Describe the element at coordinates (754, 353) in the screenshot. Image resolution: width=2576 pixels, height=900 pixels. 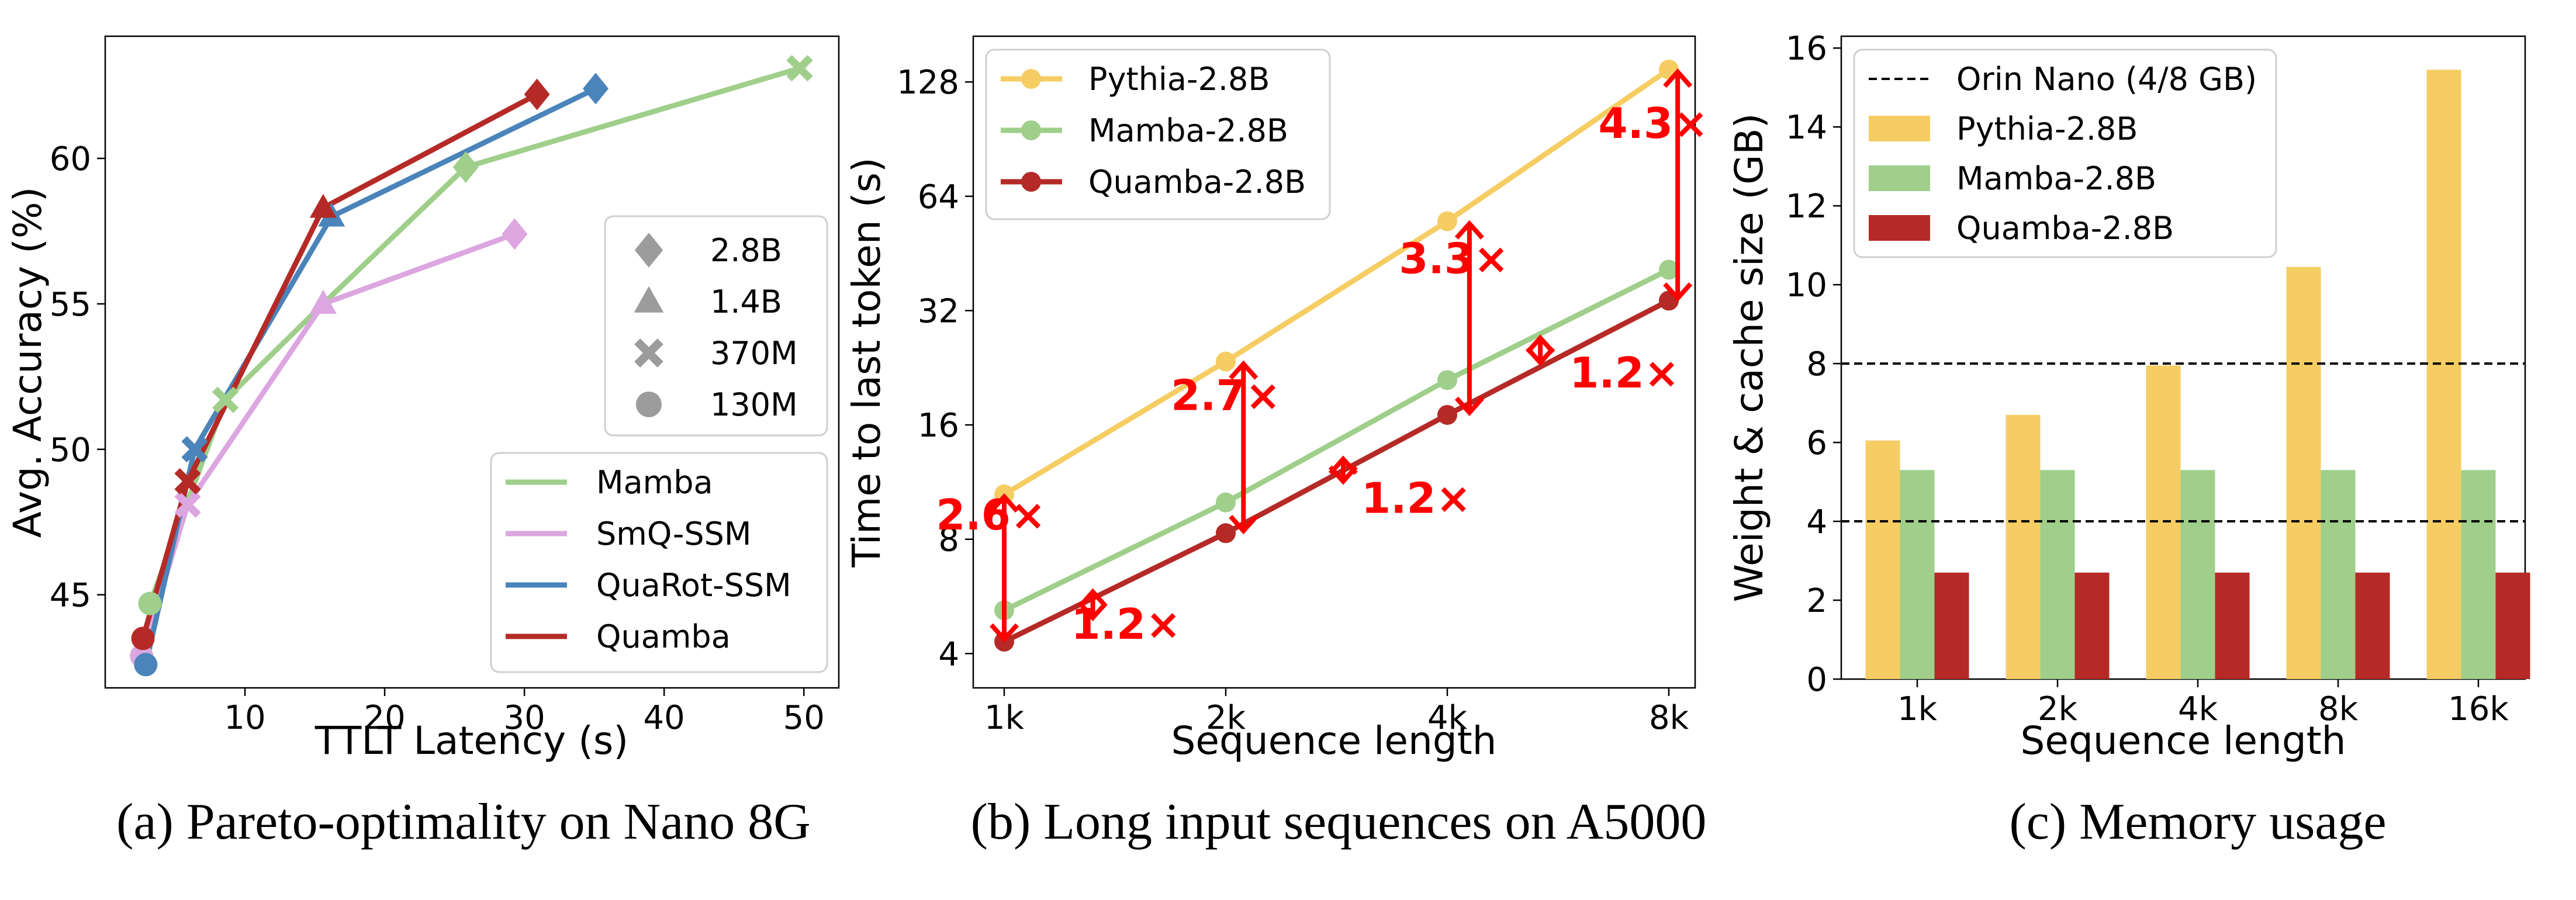
I see `size-legend-label: 370M` at that location.